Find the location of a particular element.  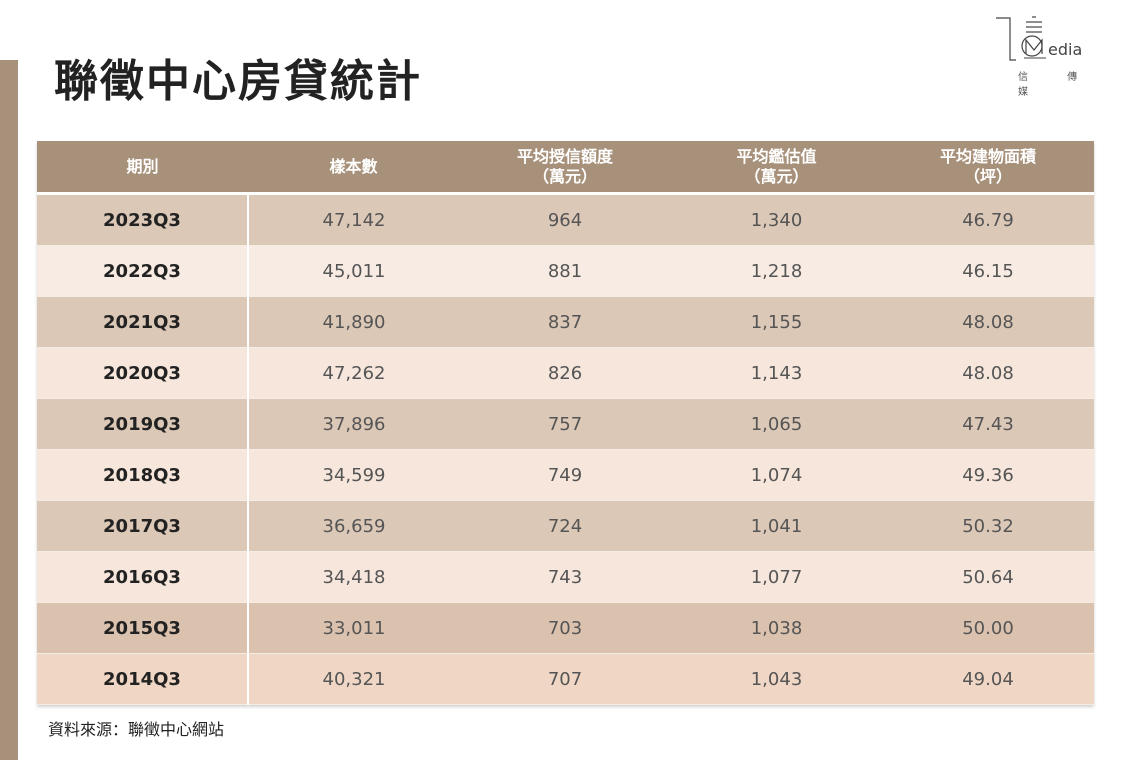

cell-sample-count: 47,262 is located at coordinates (353, 373).